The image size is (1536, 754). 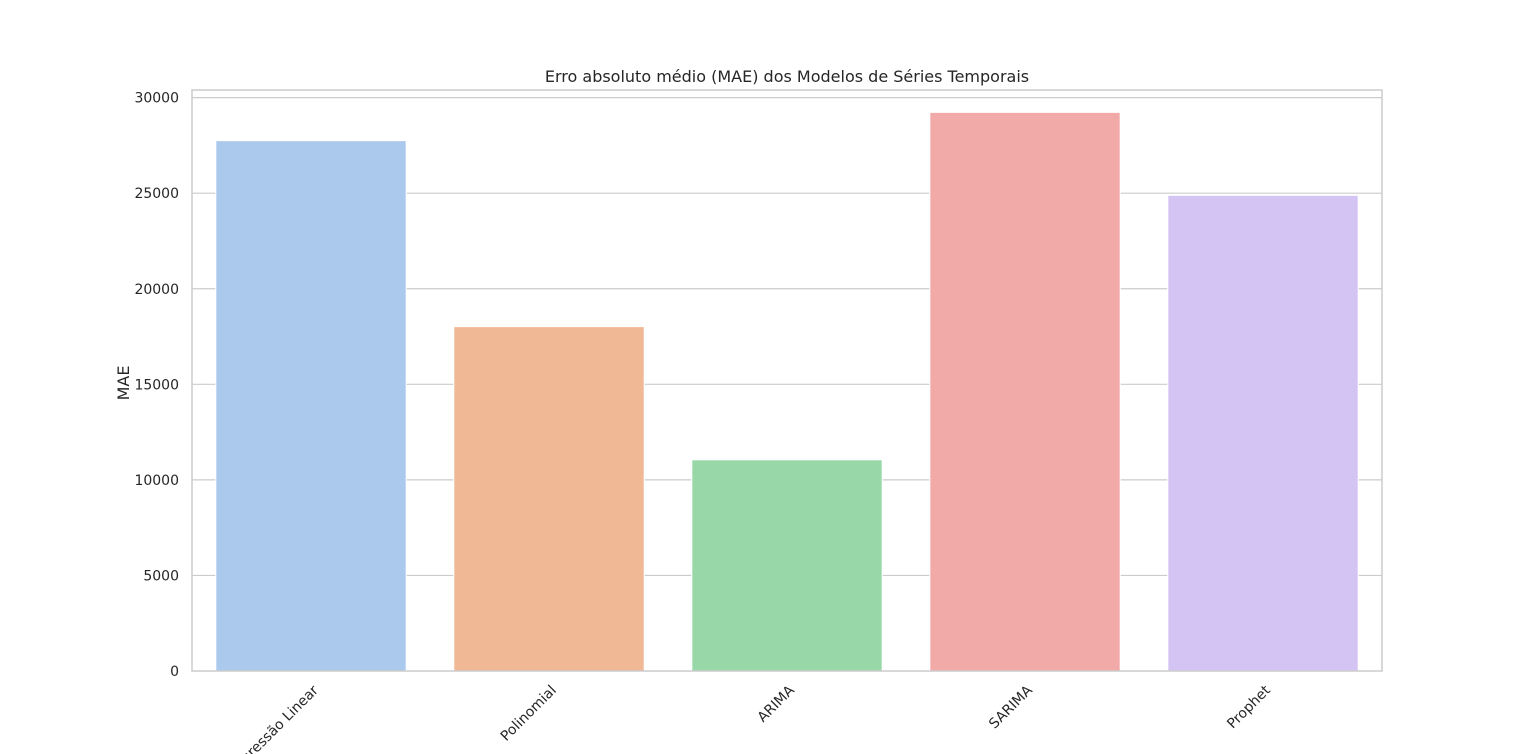 I want to click on x-tick-label: Regressão Linear, so click(x=273, y=718).